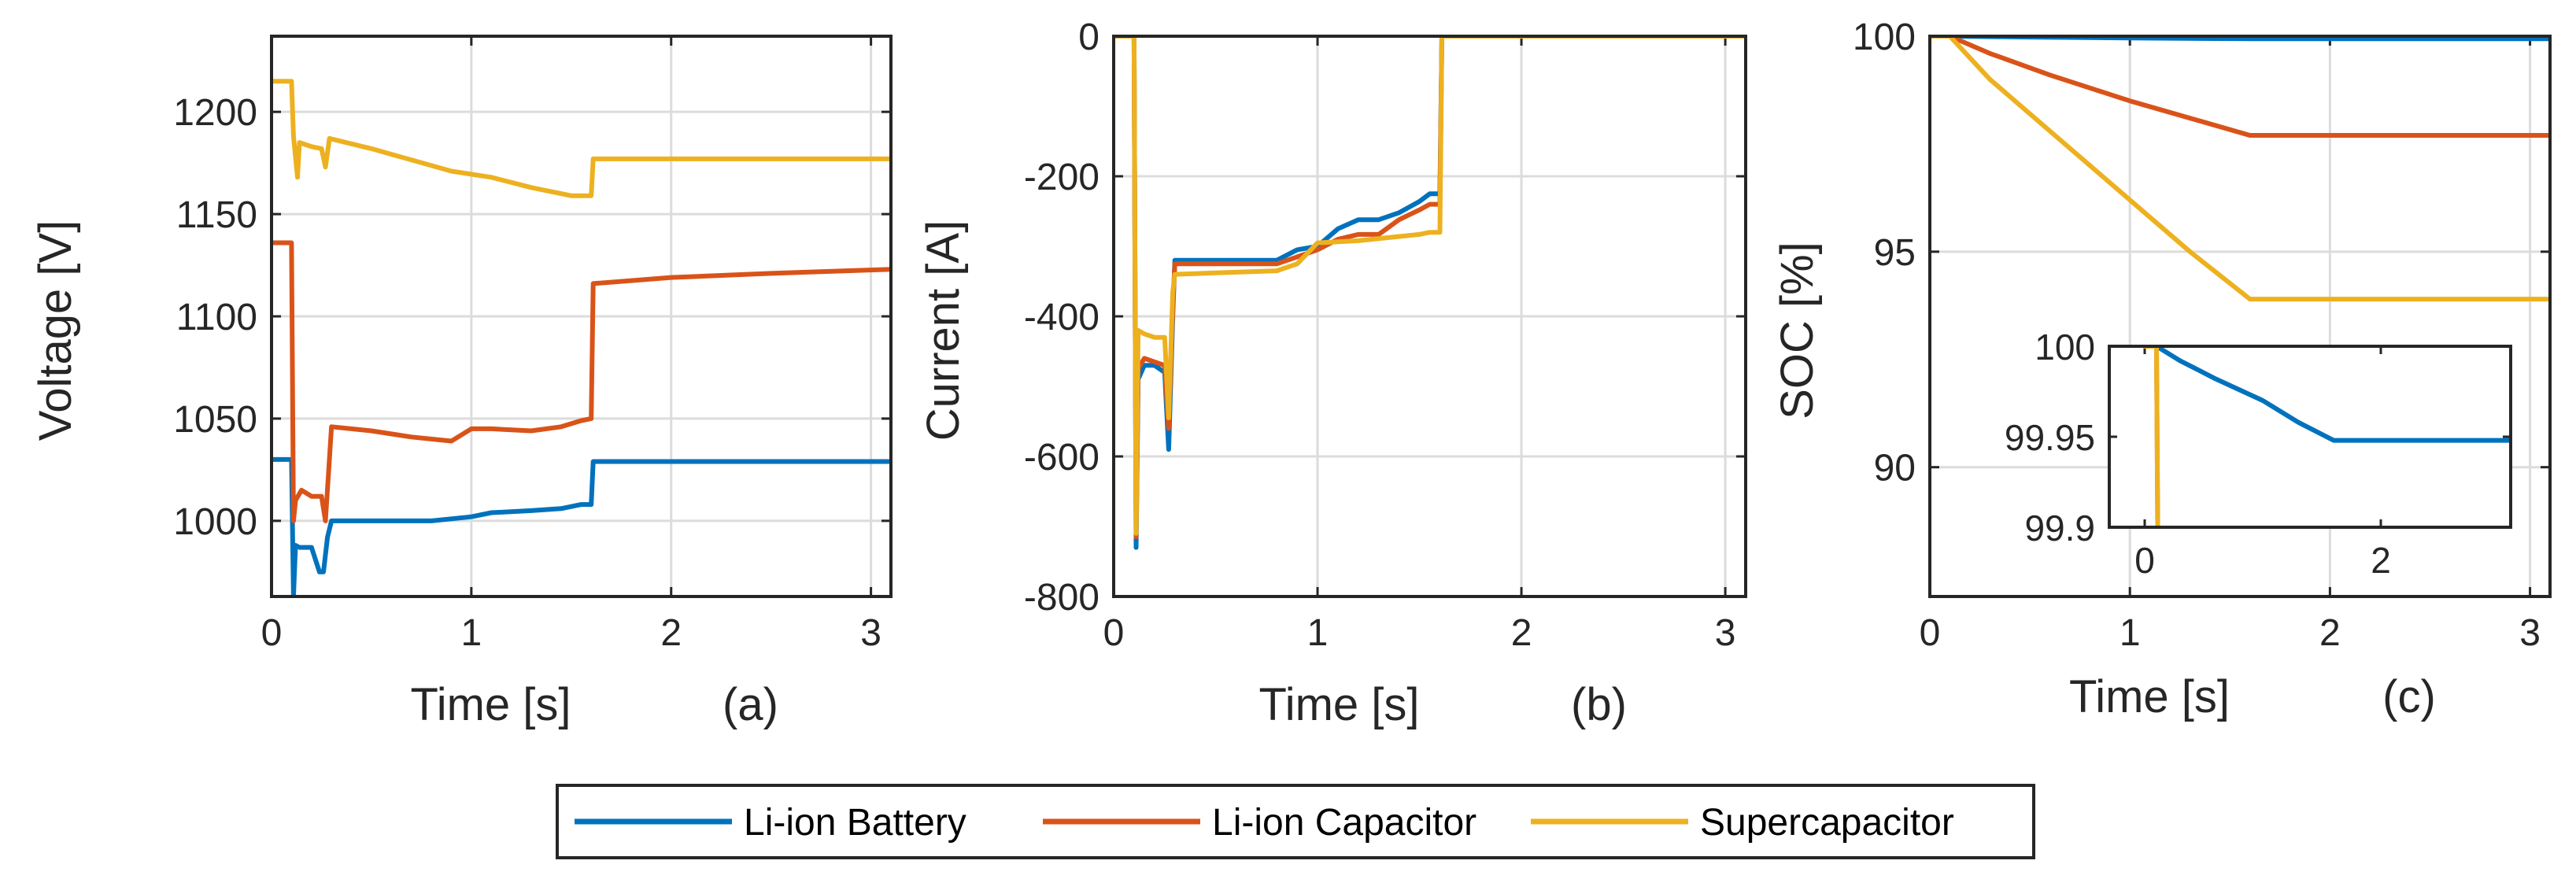 The image size is (2576, 879). Describe the element at coordinates (855, 823) in the screenshot. I see `legend-label-li-ion-battery: Li-ion Battery` at that location.